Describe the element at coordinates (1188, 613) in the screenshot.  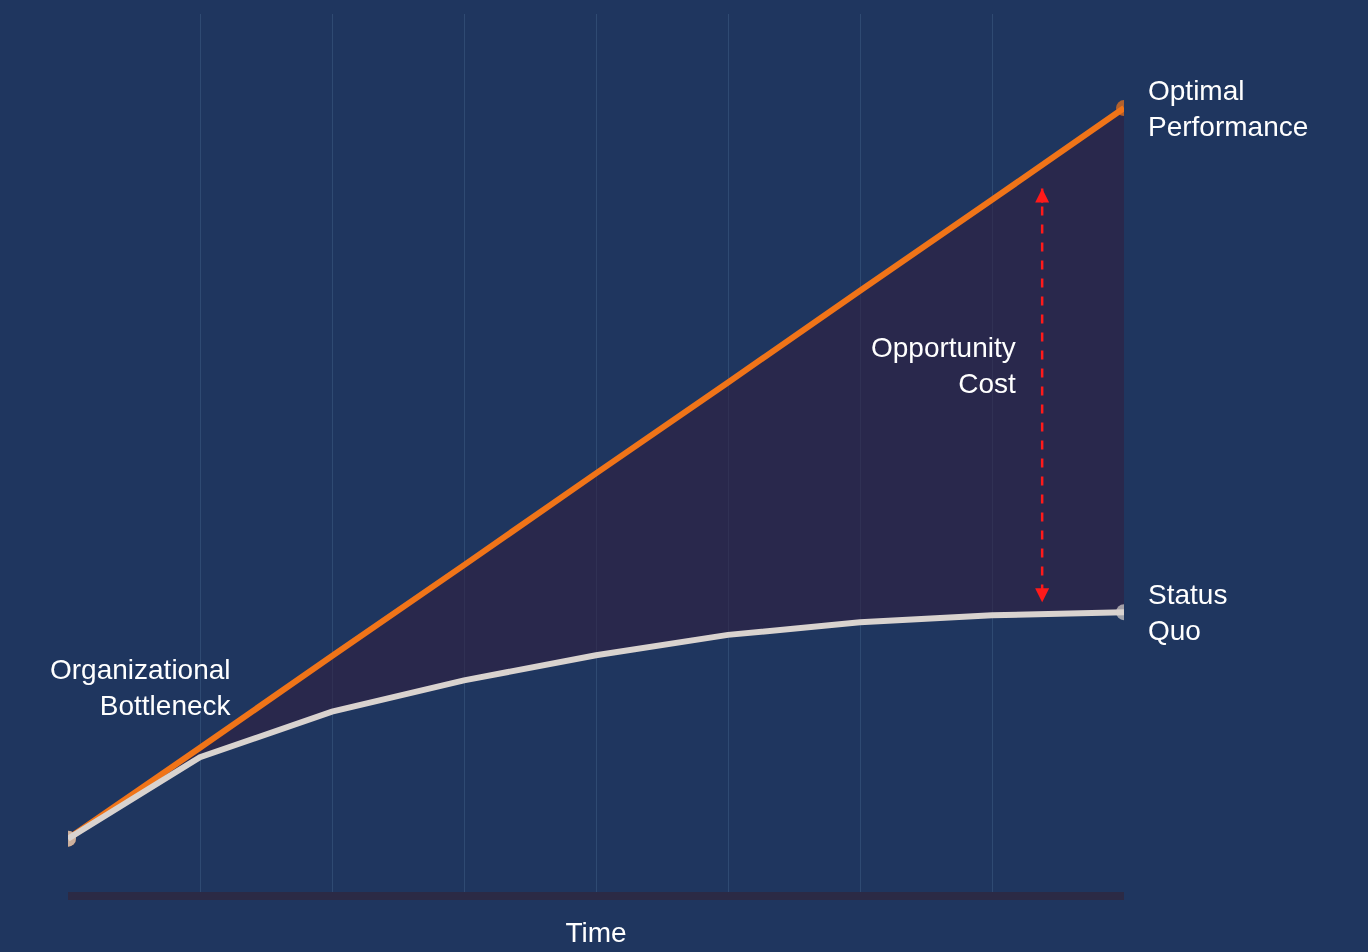
I see `series-label: Status Quo` at that location.